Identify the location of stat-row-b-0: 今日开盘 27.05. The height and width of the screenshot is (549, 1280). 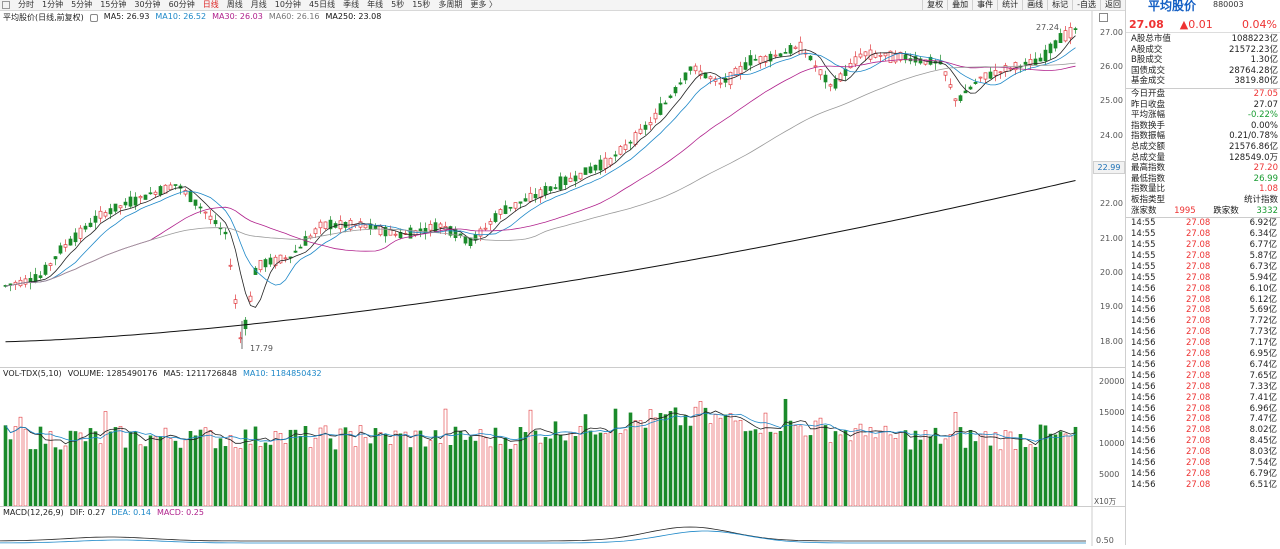
(1203, 94).